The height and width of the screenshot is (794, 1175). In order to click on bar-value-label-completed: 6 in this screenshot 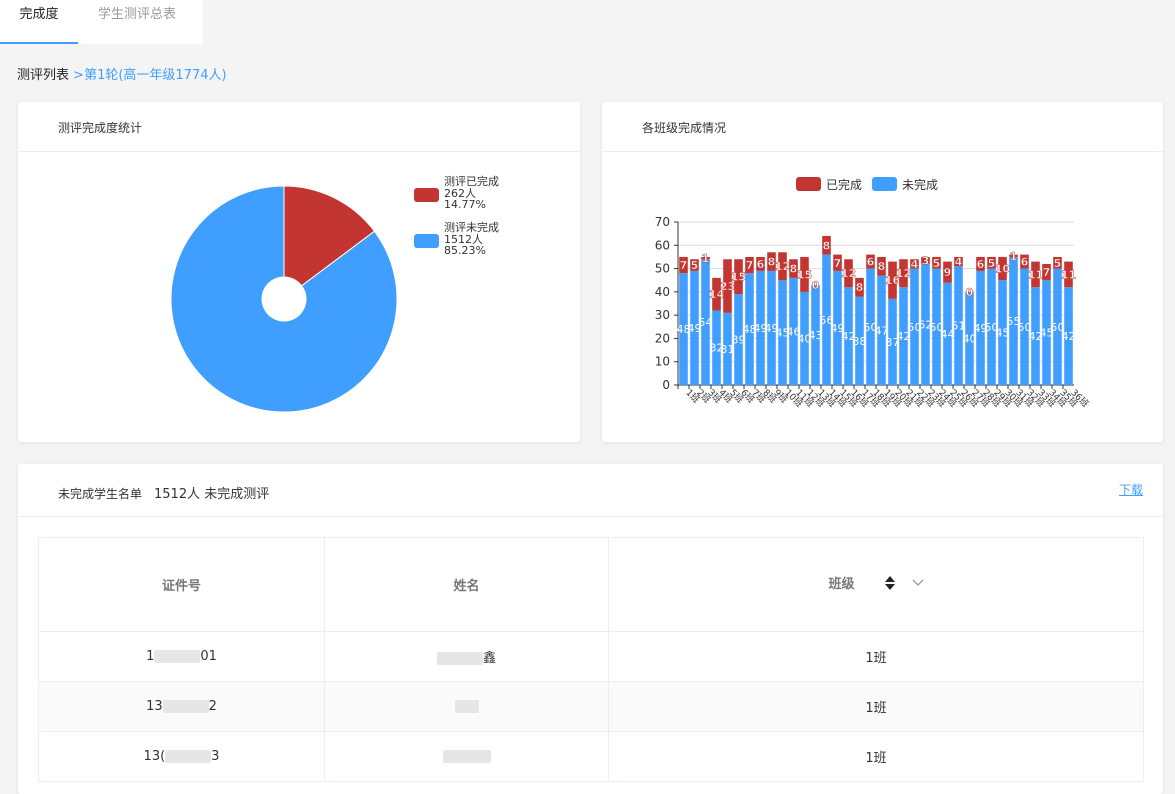, I will do `click(761, 264)`.